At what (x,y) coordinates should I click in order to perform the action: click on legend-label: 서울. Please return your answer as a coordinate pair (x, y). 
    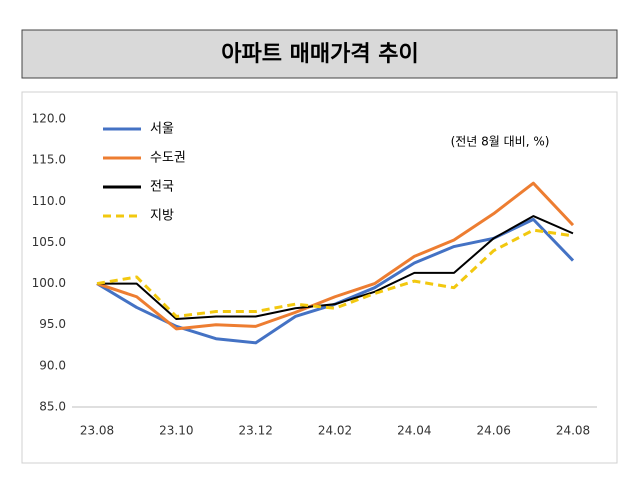
    Looking at the image, I should click on (162, 129).